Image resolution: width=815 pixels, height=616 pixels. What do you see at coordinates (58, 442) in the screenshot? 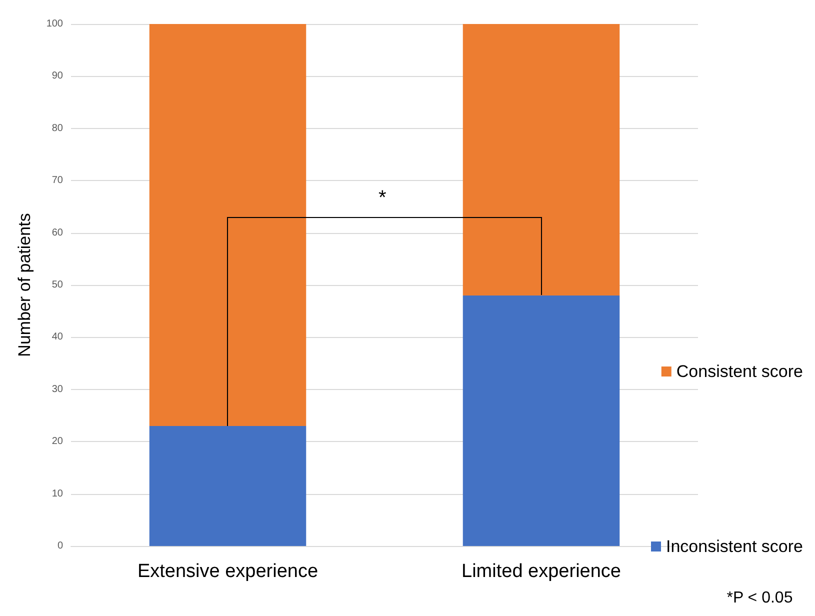
I see `y-tick-label: 20` at bounding box center [58, 442].